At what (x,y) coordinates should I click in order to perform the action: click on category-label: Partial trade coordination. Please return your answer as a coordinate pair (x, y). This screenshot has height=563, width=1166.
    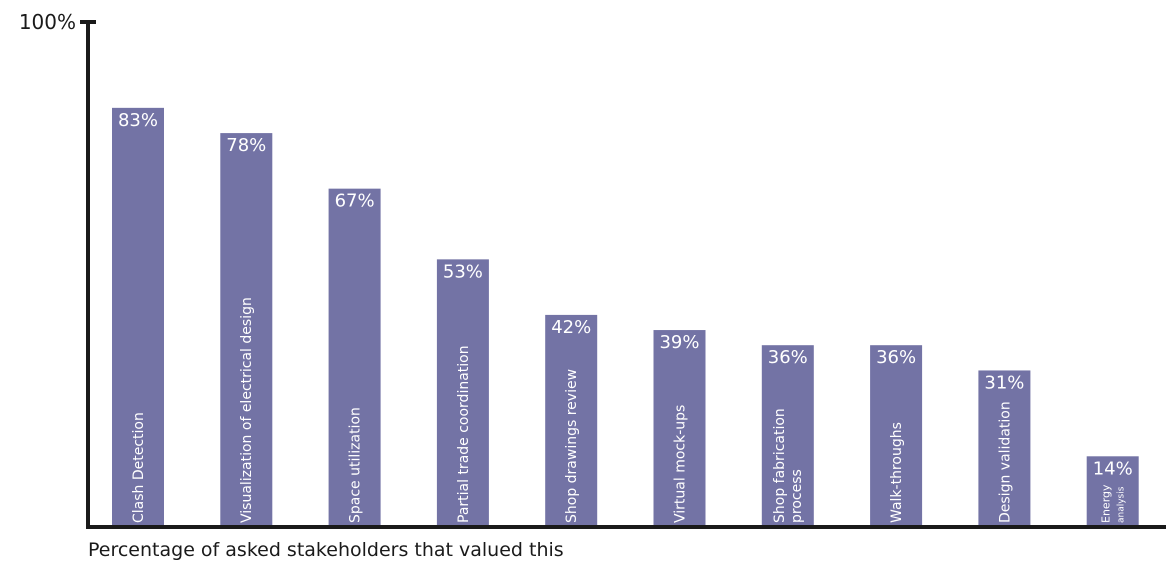
    Looking at the image, I should click on (464, 434).